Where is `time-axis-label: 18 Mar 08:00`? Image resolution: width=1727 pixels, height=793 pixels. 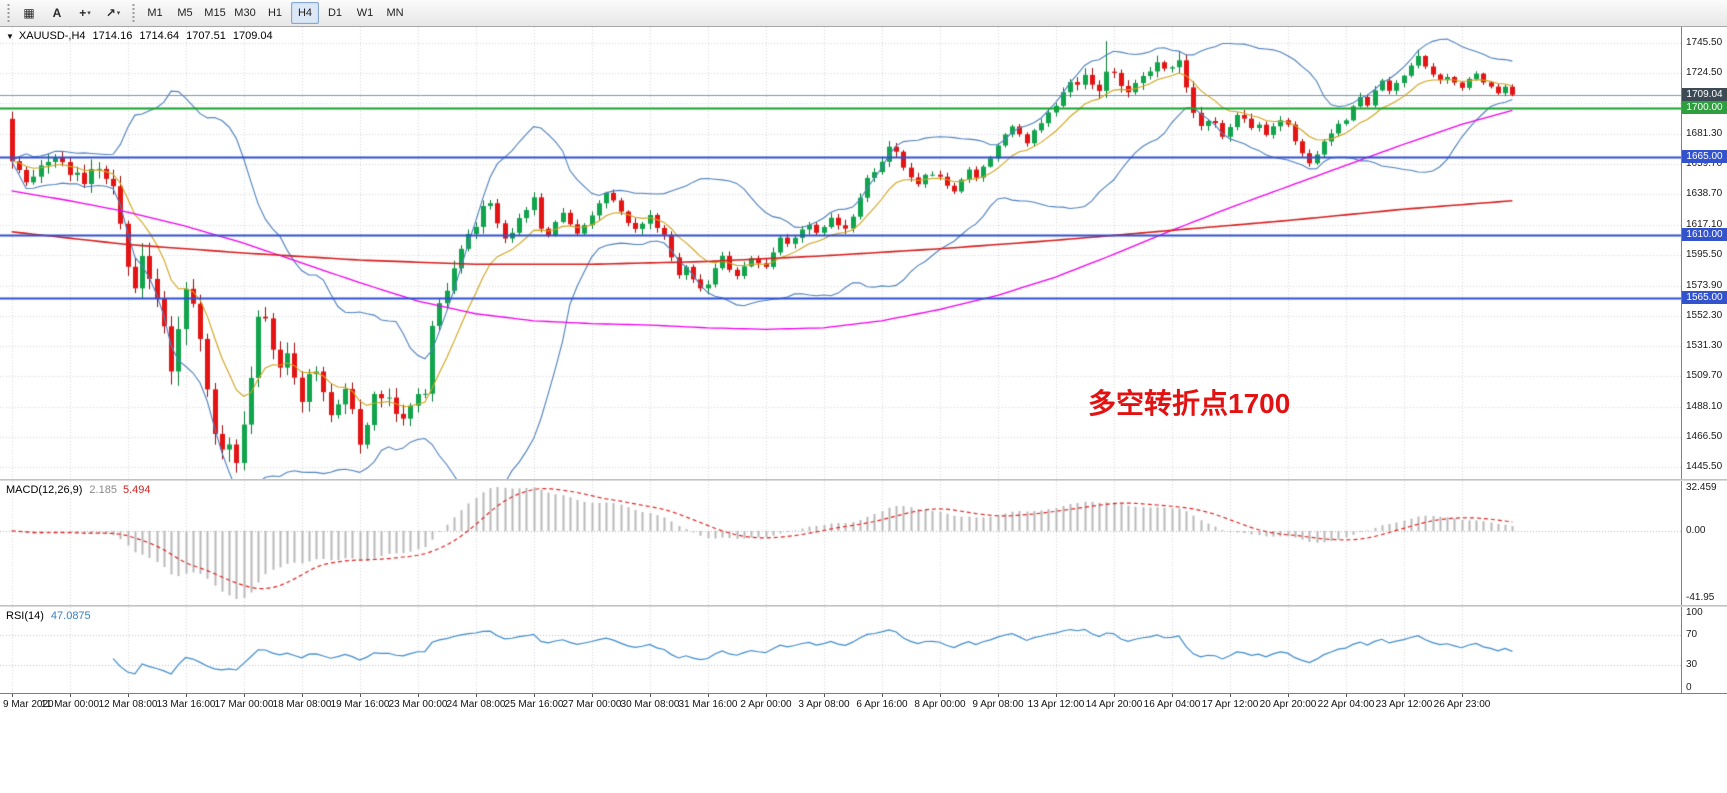
time-axis-label: 18 Mar 08:00 is located at coordinates (302, 704).